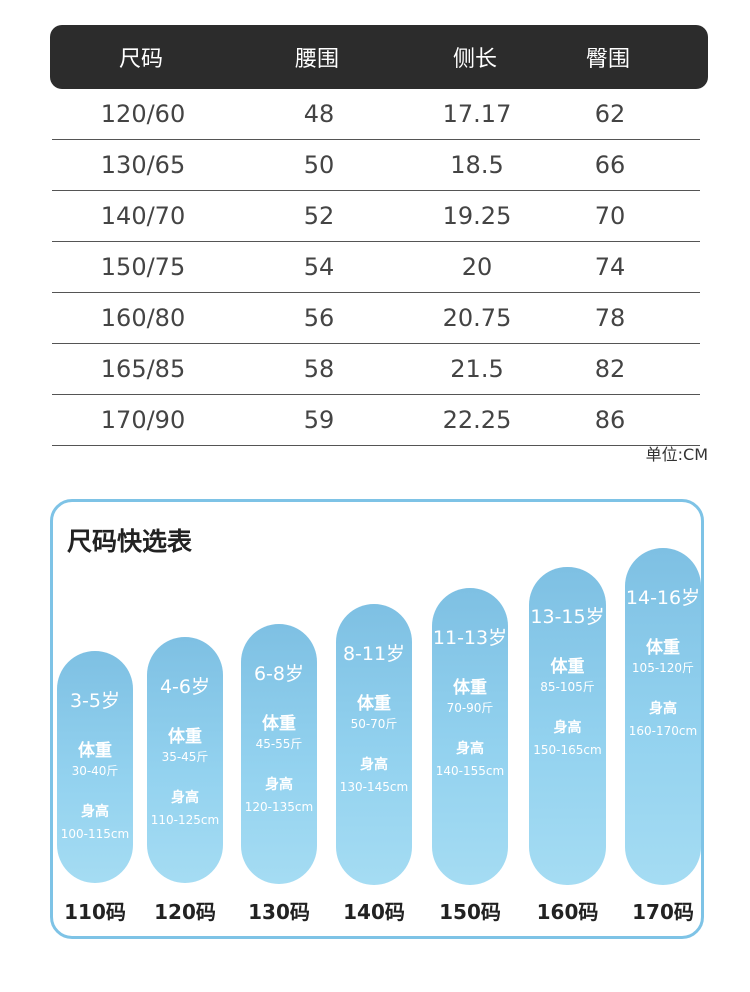  Describe the element at coordinates (663, 912) in the screenshot. I see `size-label: 170码` at that location.